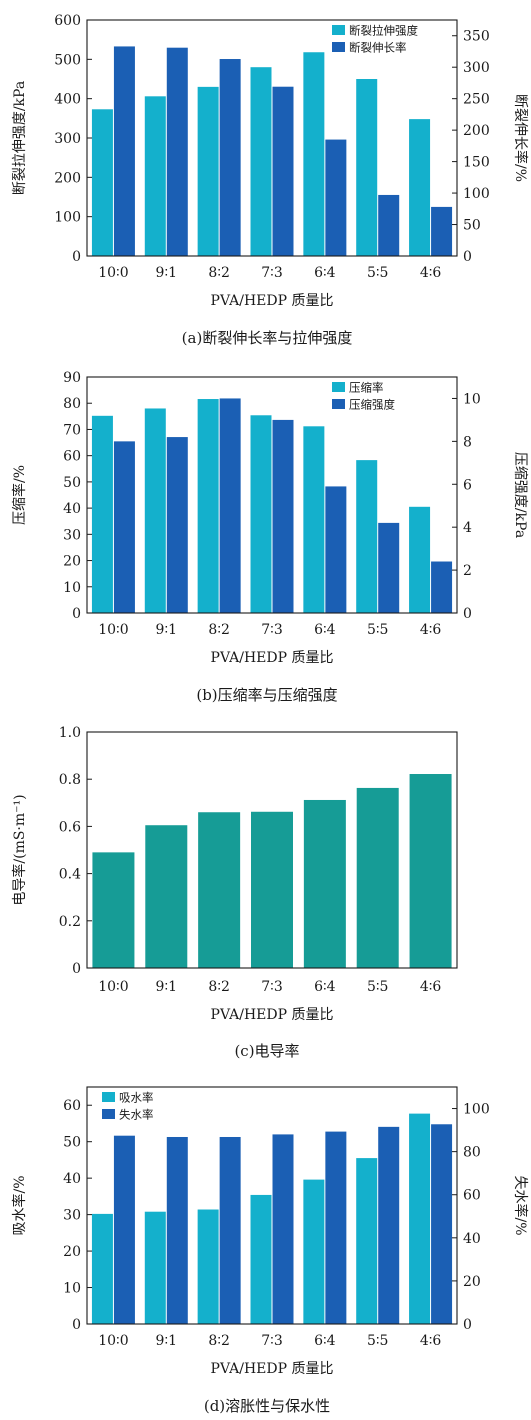  I want to click on legend-label: 压缩率, so click(366, 388).